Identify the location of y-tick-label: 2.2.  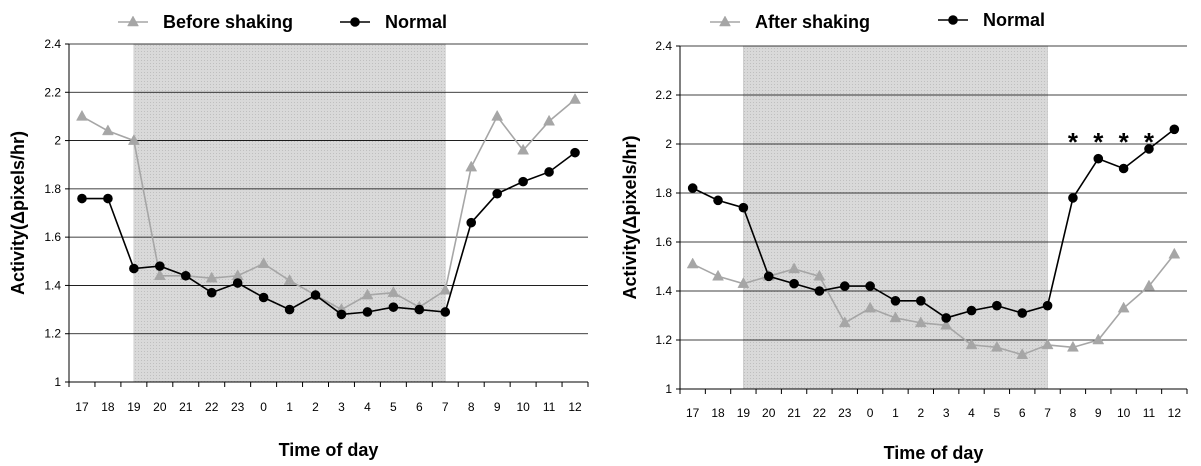
(663, 95).